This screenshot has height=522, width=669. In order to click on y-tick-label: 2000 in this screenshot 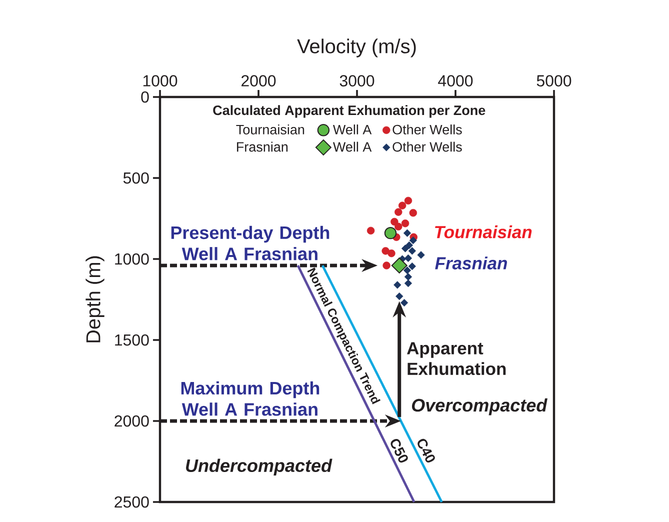, I will do `click(131, 421)`.